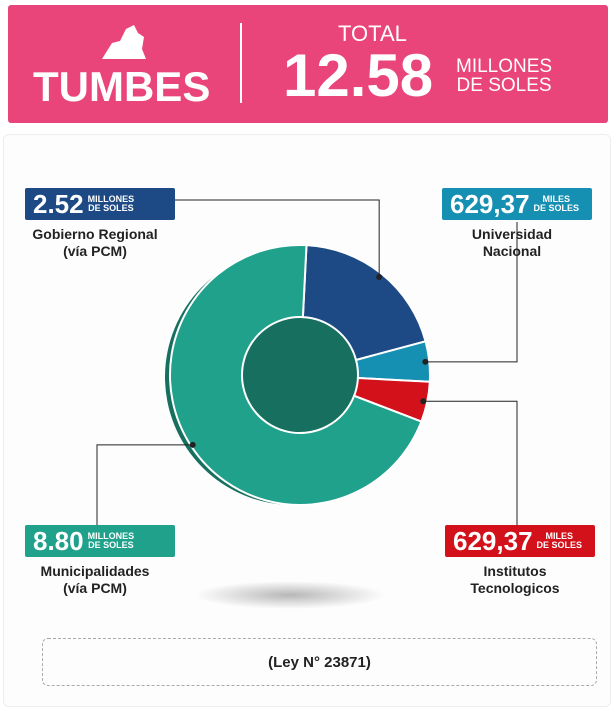 The width and height of the screenshot is (615, 711). I want to click on label-group: 629,37 MILES DE SOLES Universidad Nacional, so click(517, 224).